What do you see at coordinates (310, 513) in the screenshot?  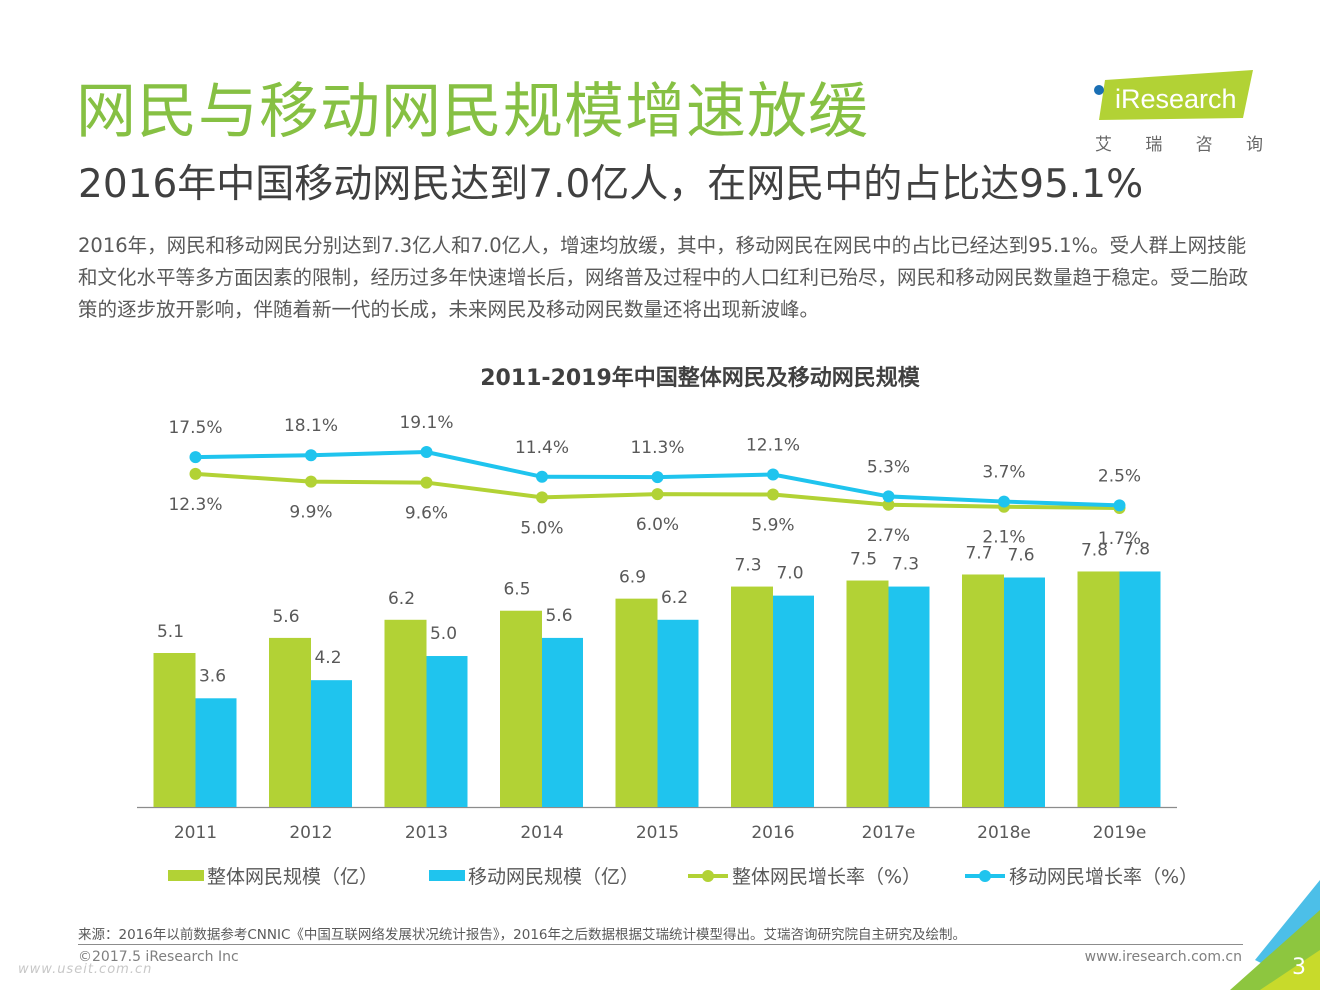 I see `line-label-total-growth: 9.9%` at bounding box center [310, 513].